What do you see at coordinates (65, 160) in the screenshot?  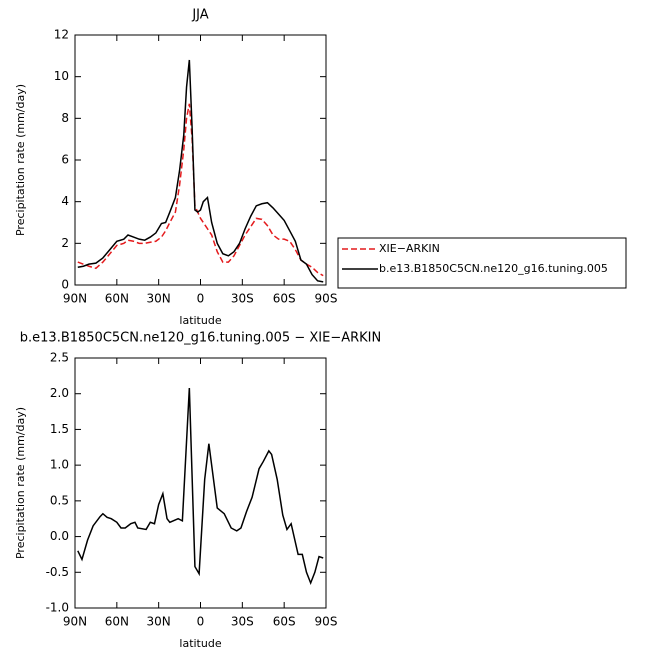 I see `y-tick-label: 6` at bounding box center [65, 160].